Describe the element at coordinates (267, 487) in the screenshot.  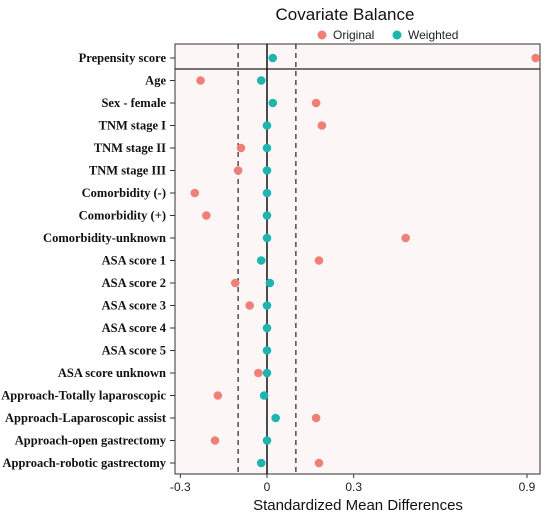
I see `x-tick-label: 0` at that location.